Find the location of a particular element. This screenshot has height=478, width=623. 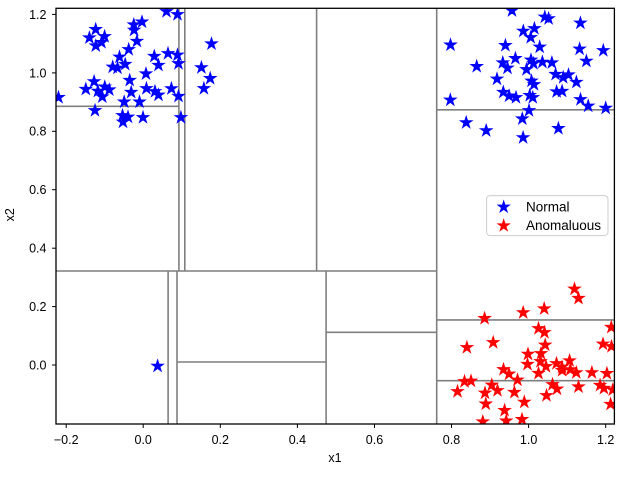

svg-text: Normal is located at coordinates (548, 207).